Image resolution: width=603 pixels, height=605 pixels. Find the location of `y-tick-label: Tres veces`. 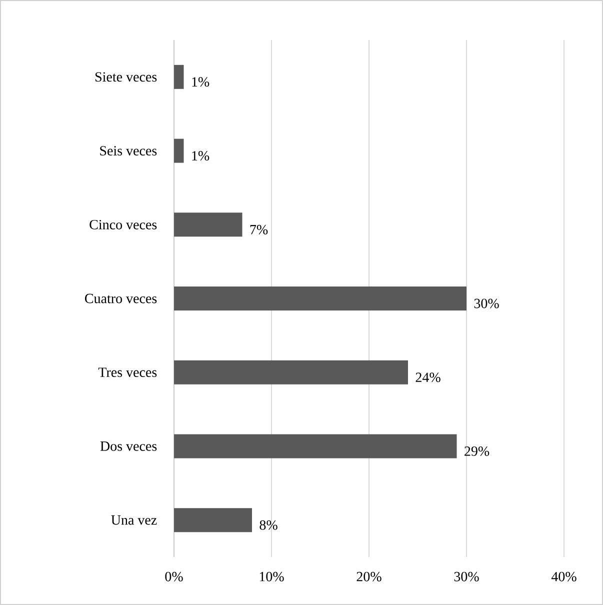

y-tick-label: Tres veces is located at coordinates (127, 373).